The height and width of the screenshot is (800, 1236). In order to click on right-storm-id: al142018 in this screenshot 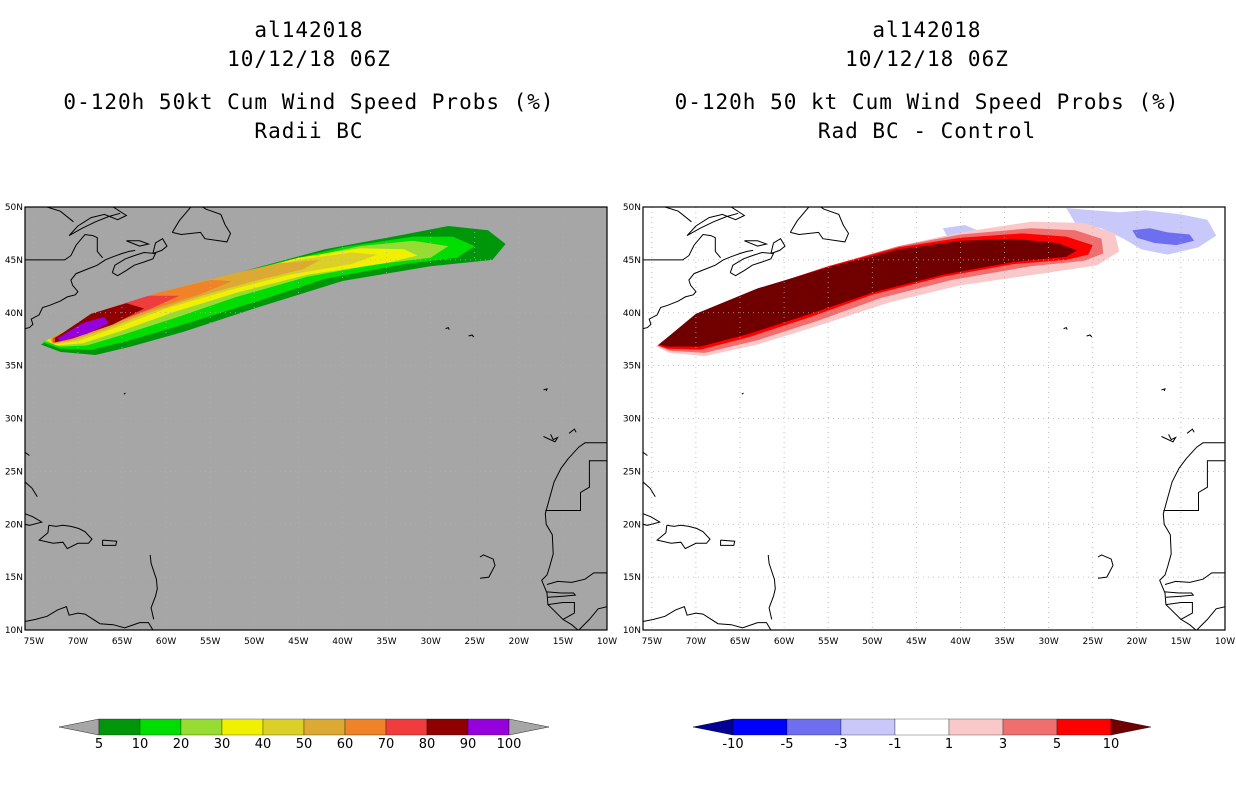, I will do `click(927, 30)`.